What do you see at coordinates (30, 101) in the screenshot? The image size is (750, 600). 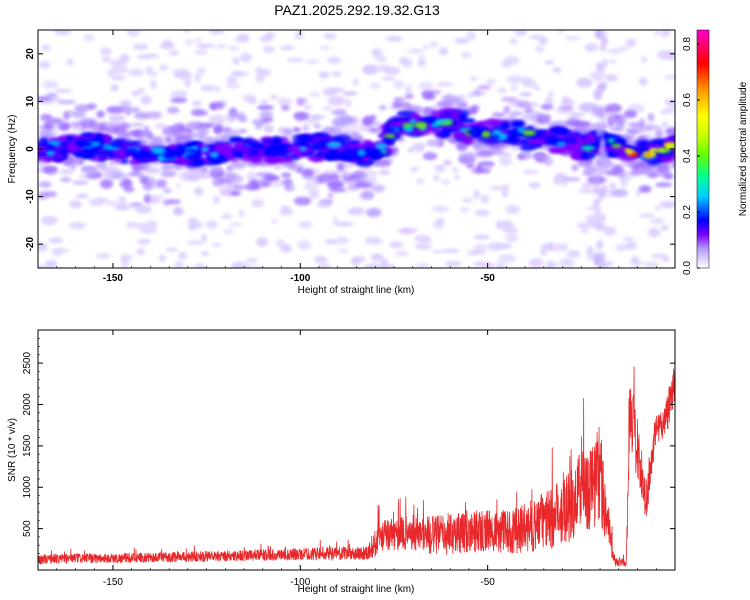 I see `spectrogram-ytick-label: 10` at bounding box center [30, 101].